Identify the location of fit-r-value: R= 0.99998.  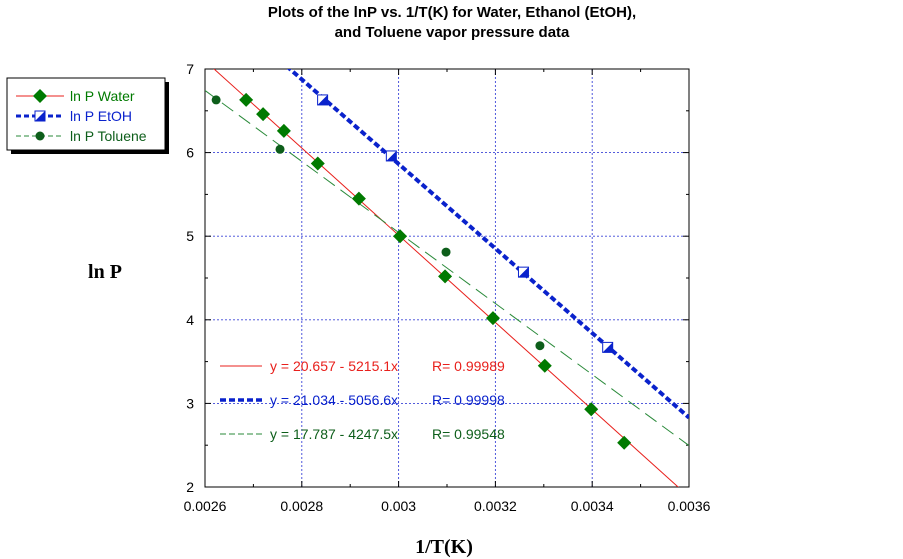
(468, 400).